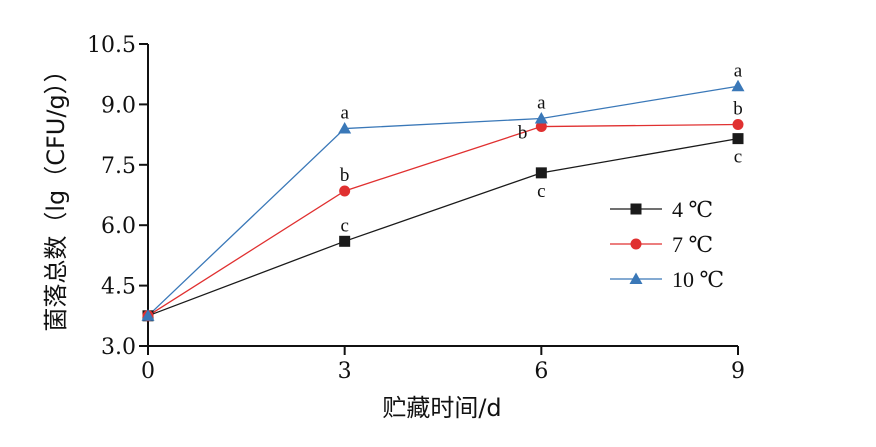 The image size is (876, 447). What do you see at coordinates (118, 226) in the screenshot?
I see `y-tick-label: 6.0` at bounding box center [118, 226].